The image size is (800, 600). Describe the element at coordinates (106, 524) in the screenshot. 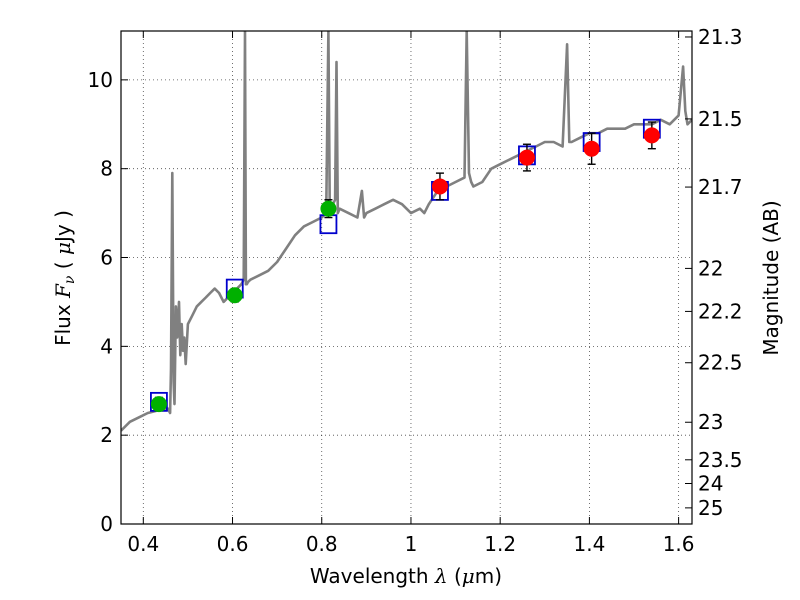

I see `y-tick-label: 0` at that location.